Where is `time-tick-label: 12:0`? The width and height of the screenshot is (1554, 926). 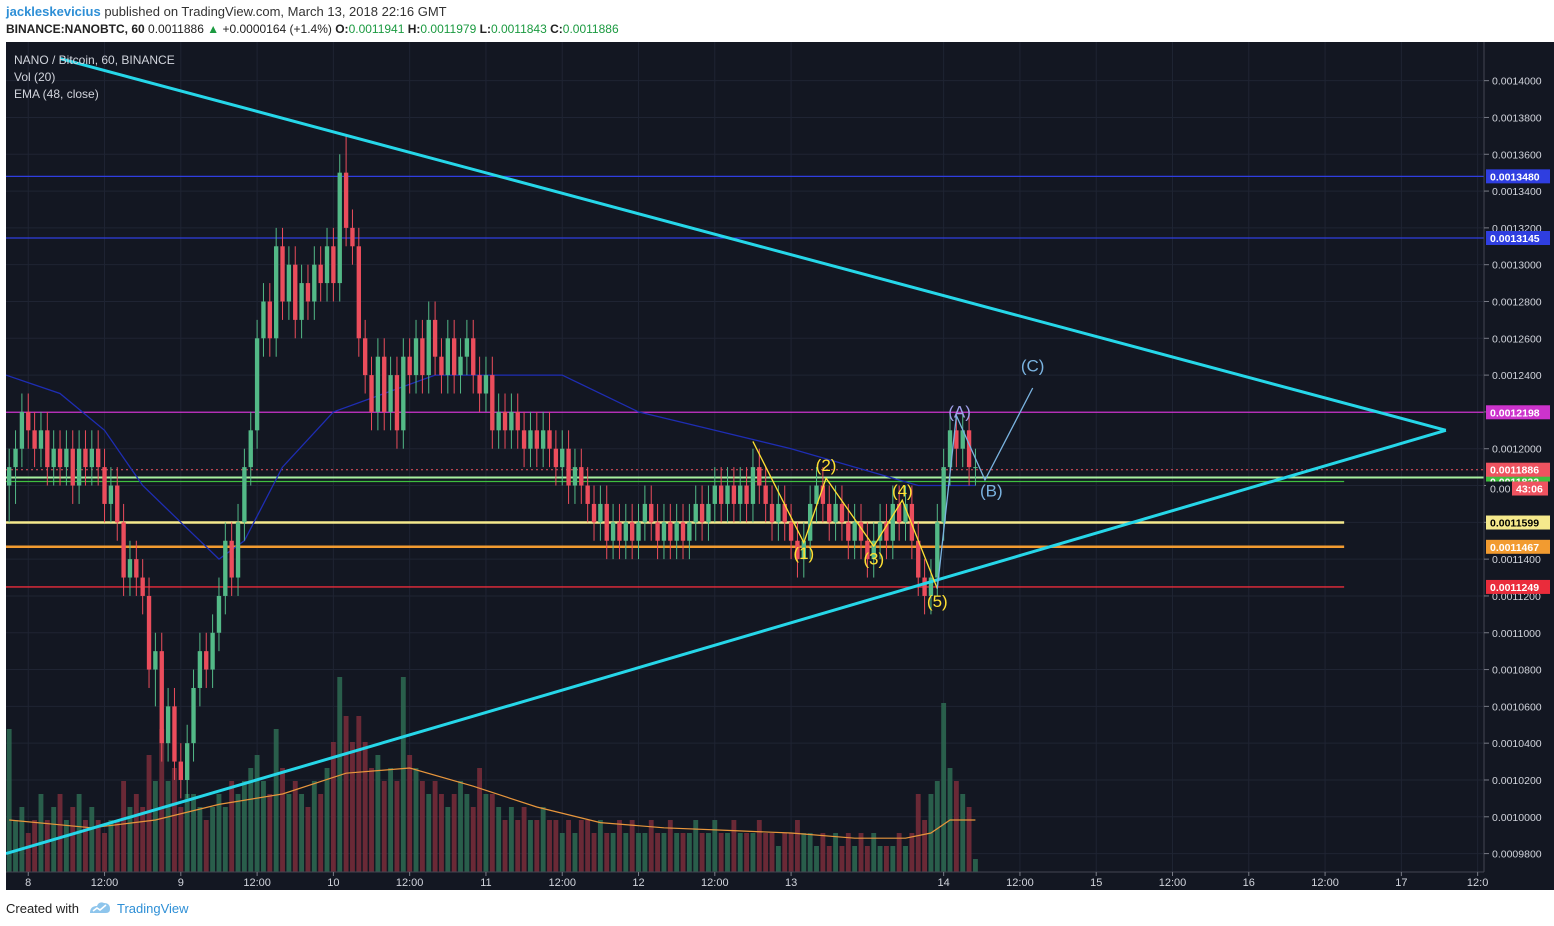
time-tick-label: 12:0 is located at coordinates (1477, 883).